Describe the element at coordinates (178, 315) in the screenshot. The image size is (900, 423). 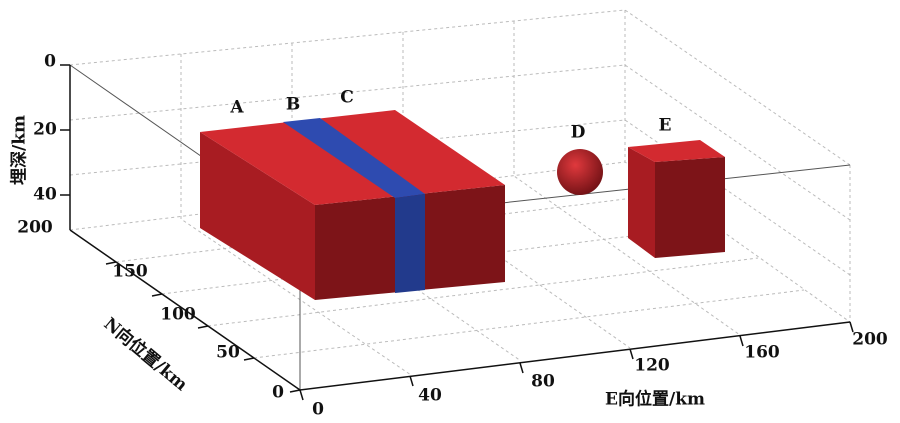
I see `north-tick: 100` at that location.